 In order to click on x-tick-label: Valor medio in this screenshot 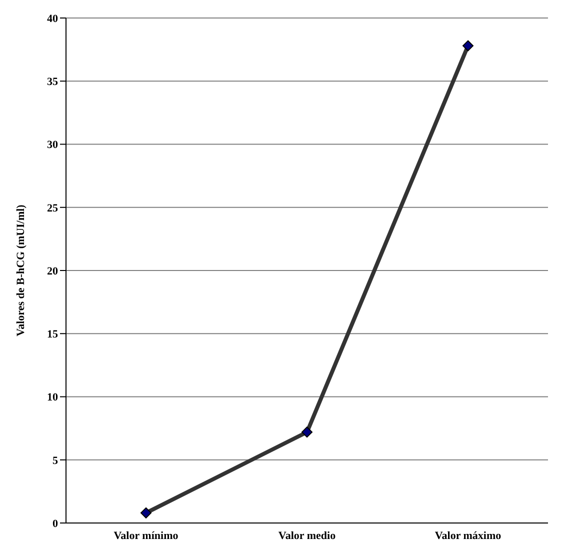, I will do `click(307, 536)`.